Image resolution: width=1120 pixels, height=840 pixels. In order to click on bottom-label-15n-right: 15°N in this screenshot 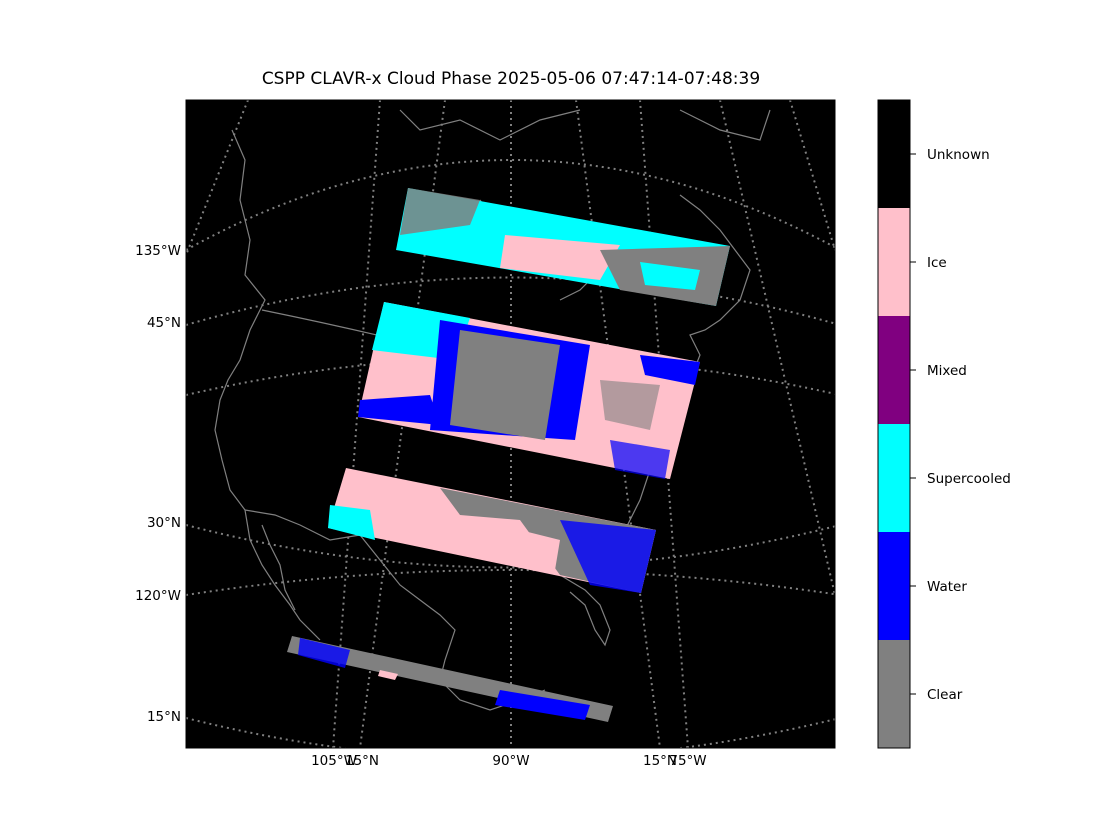, I will do `click(660, 761)`.